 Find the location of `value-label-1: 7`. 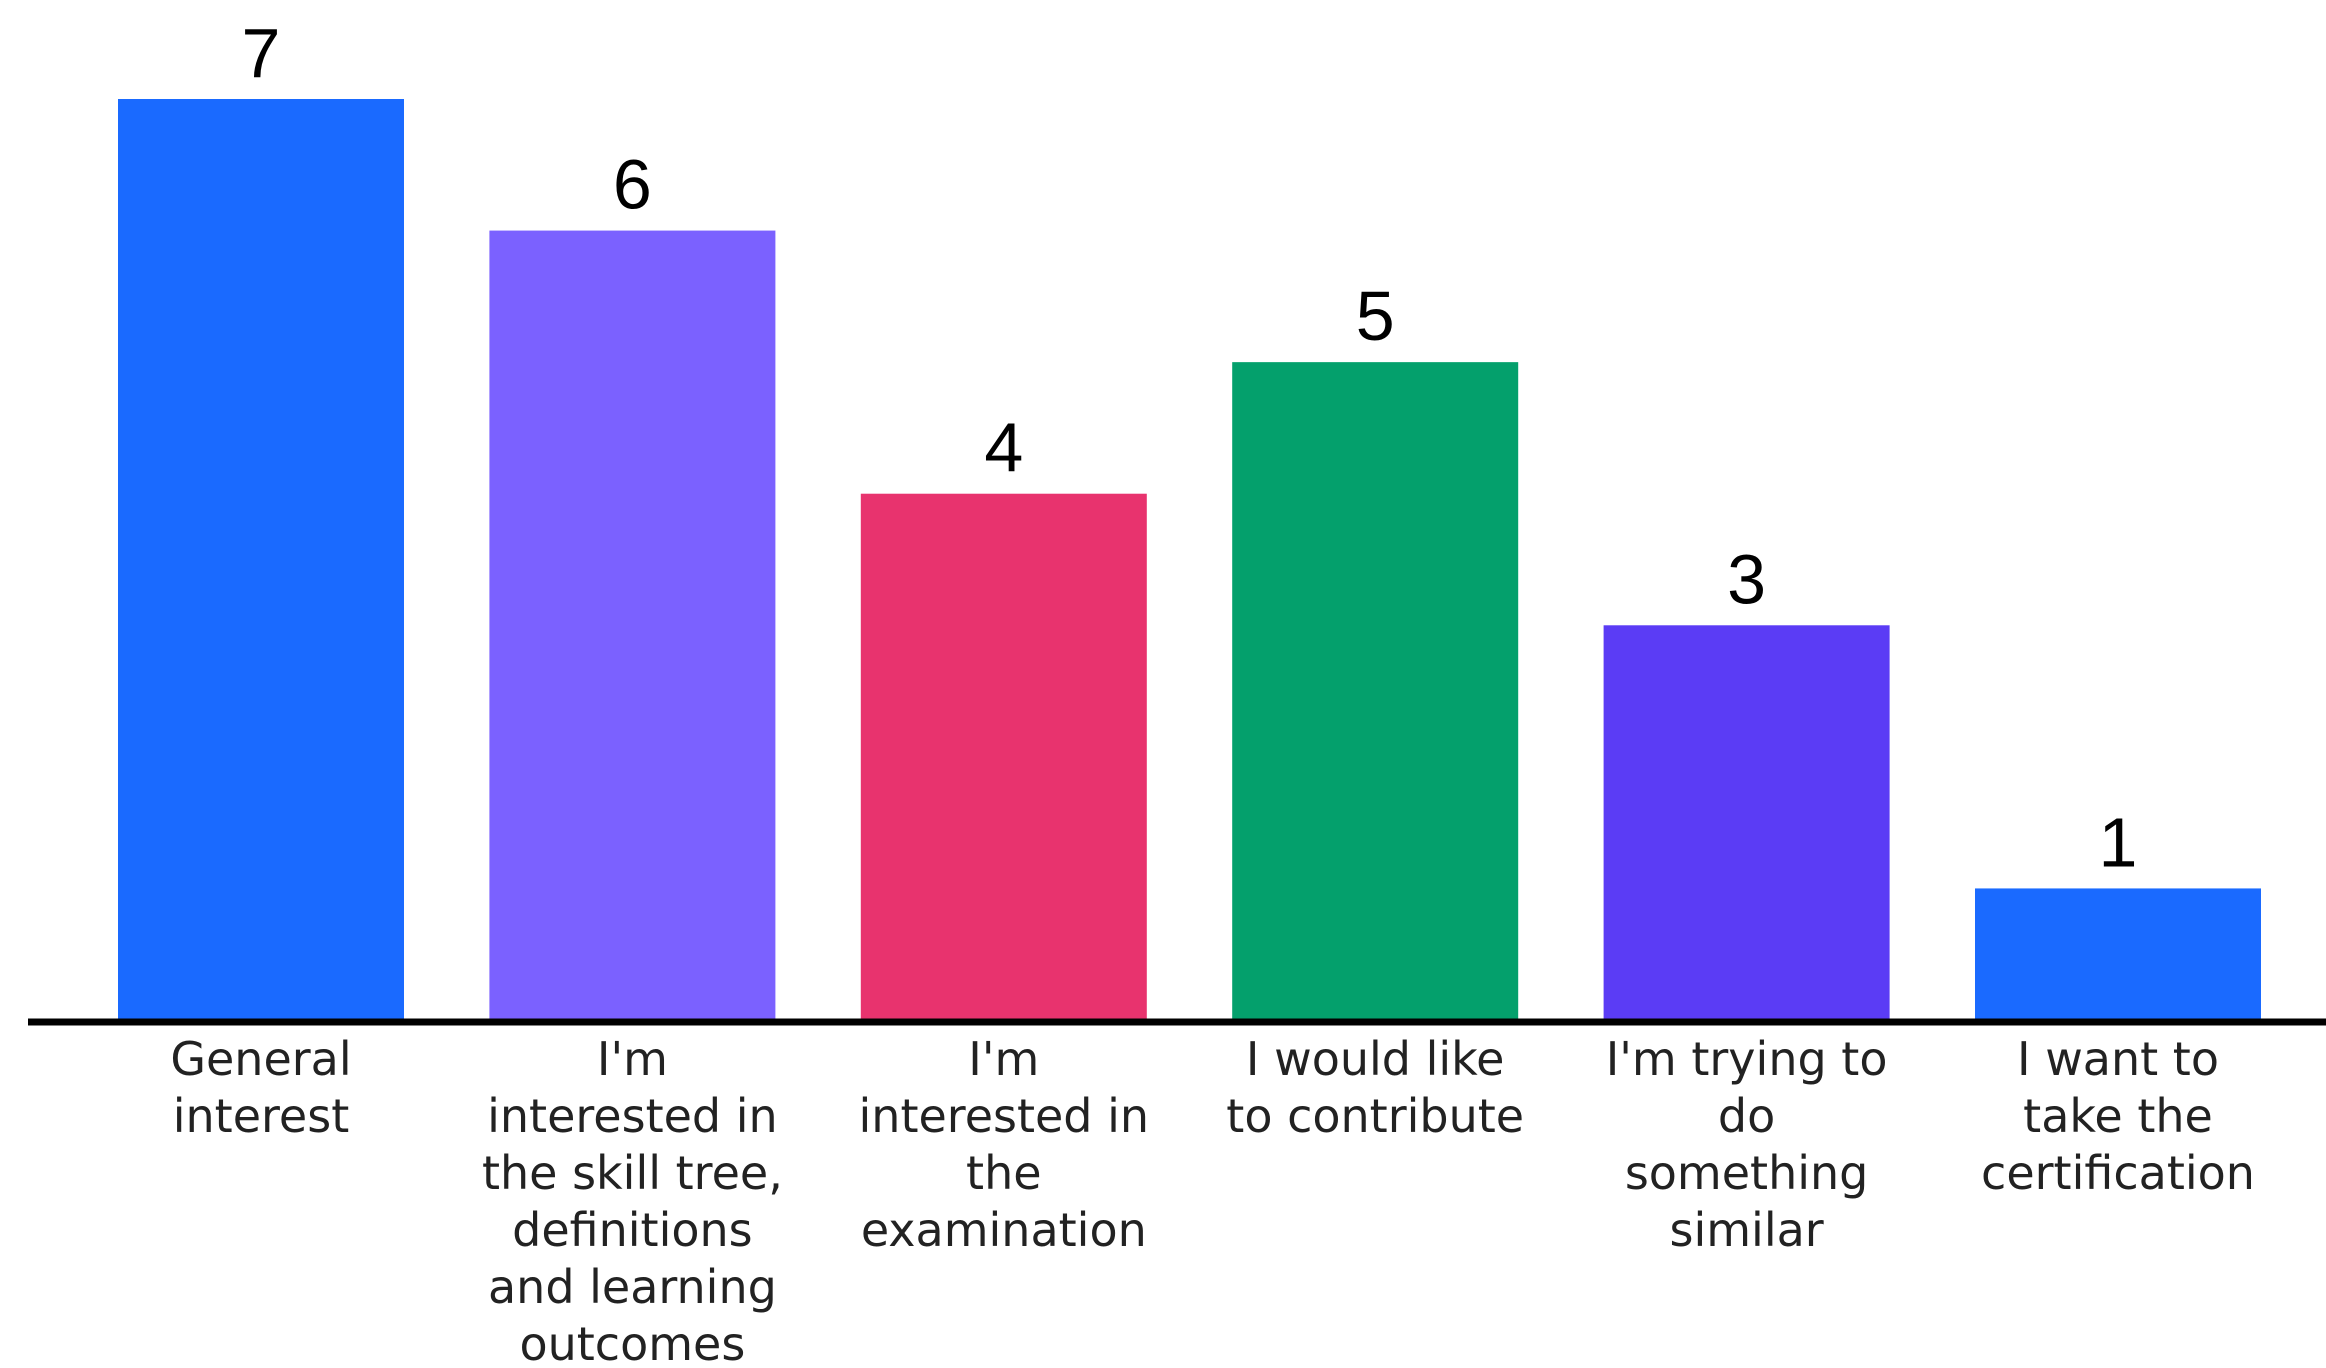

value-label-1: 7 is located at coordinates (261, 53).